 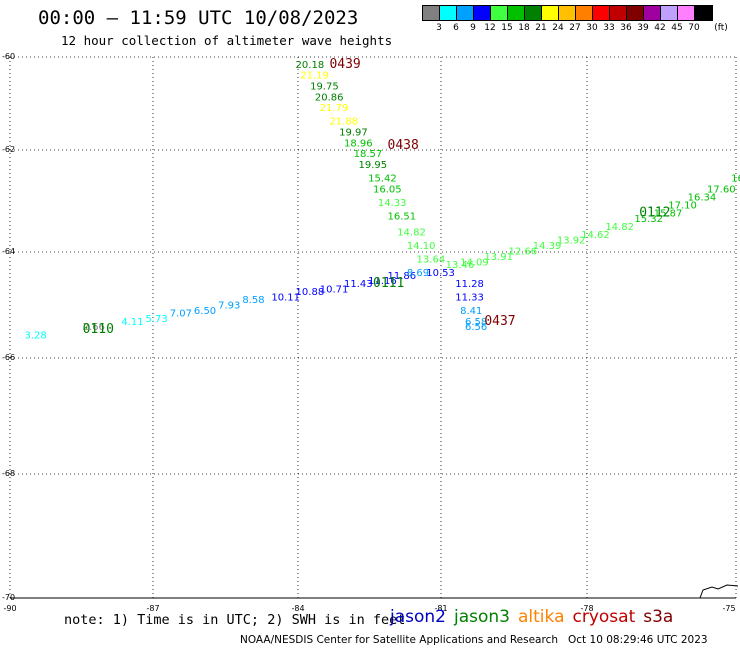 What do you see at coordinates (9, 149) in the screenshot?
I see `lat-tick-label: -62` at bounding box center [9, 149].